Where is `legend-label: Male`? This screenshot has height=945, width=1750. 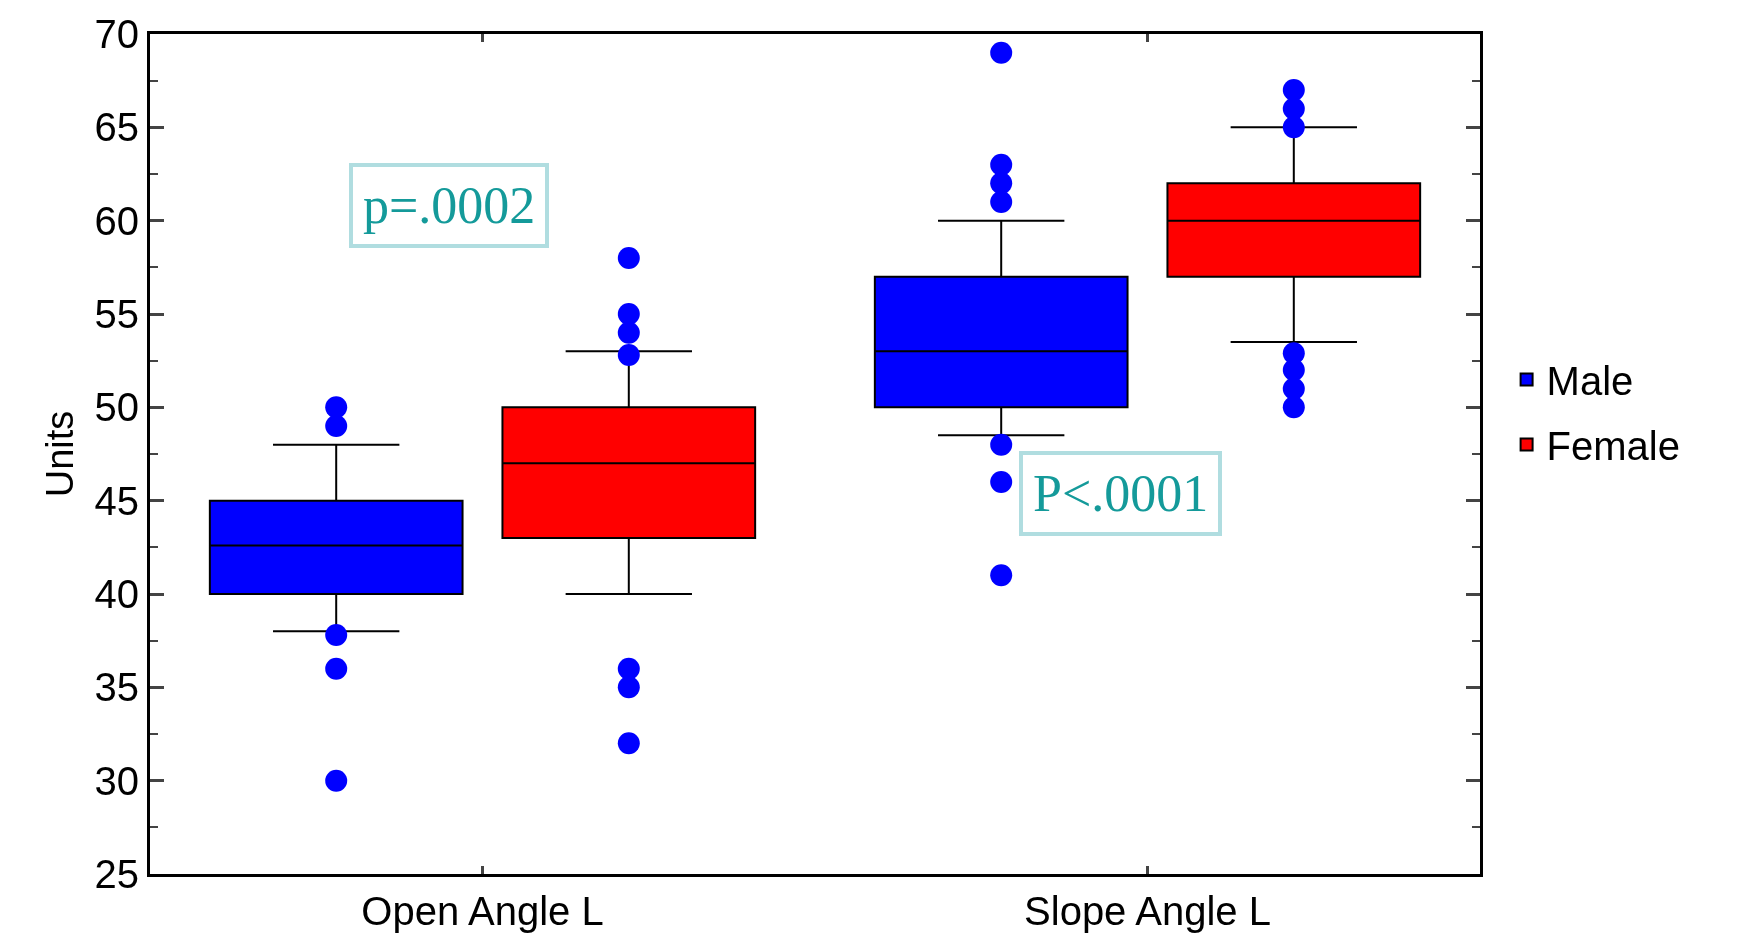 legend-label: Male is located at coordinates (1590, 381).